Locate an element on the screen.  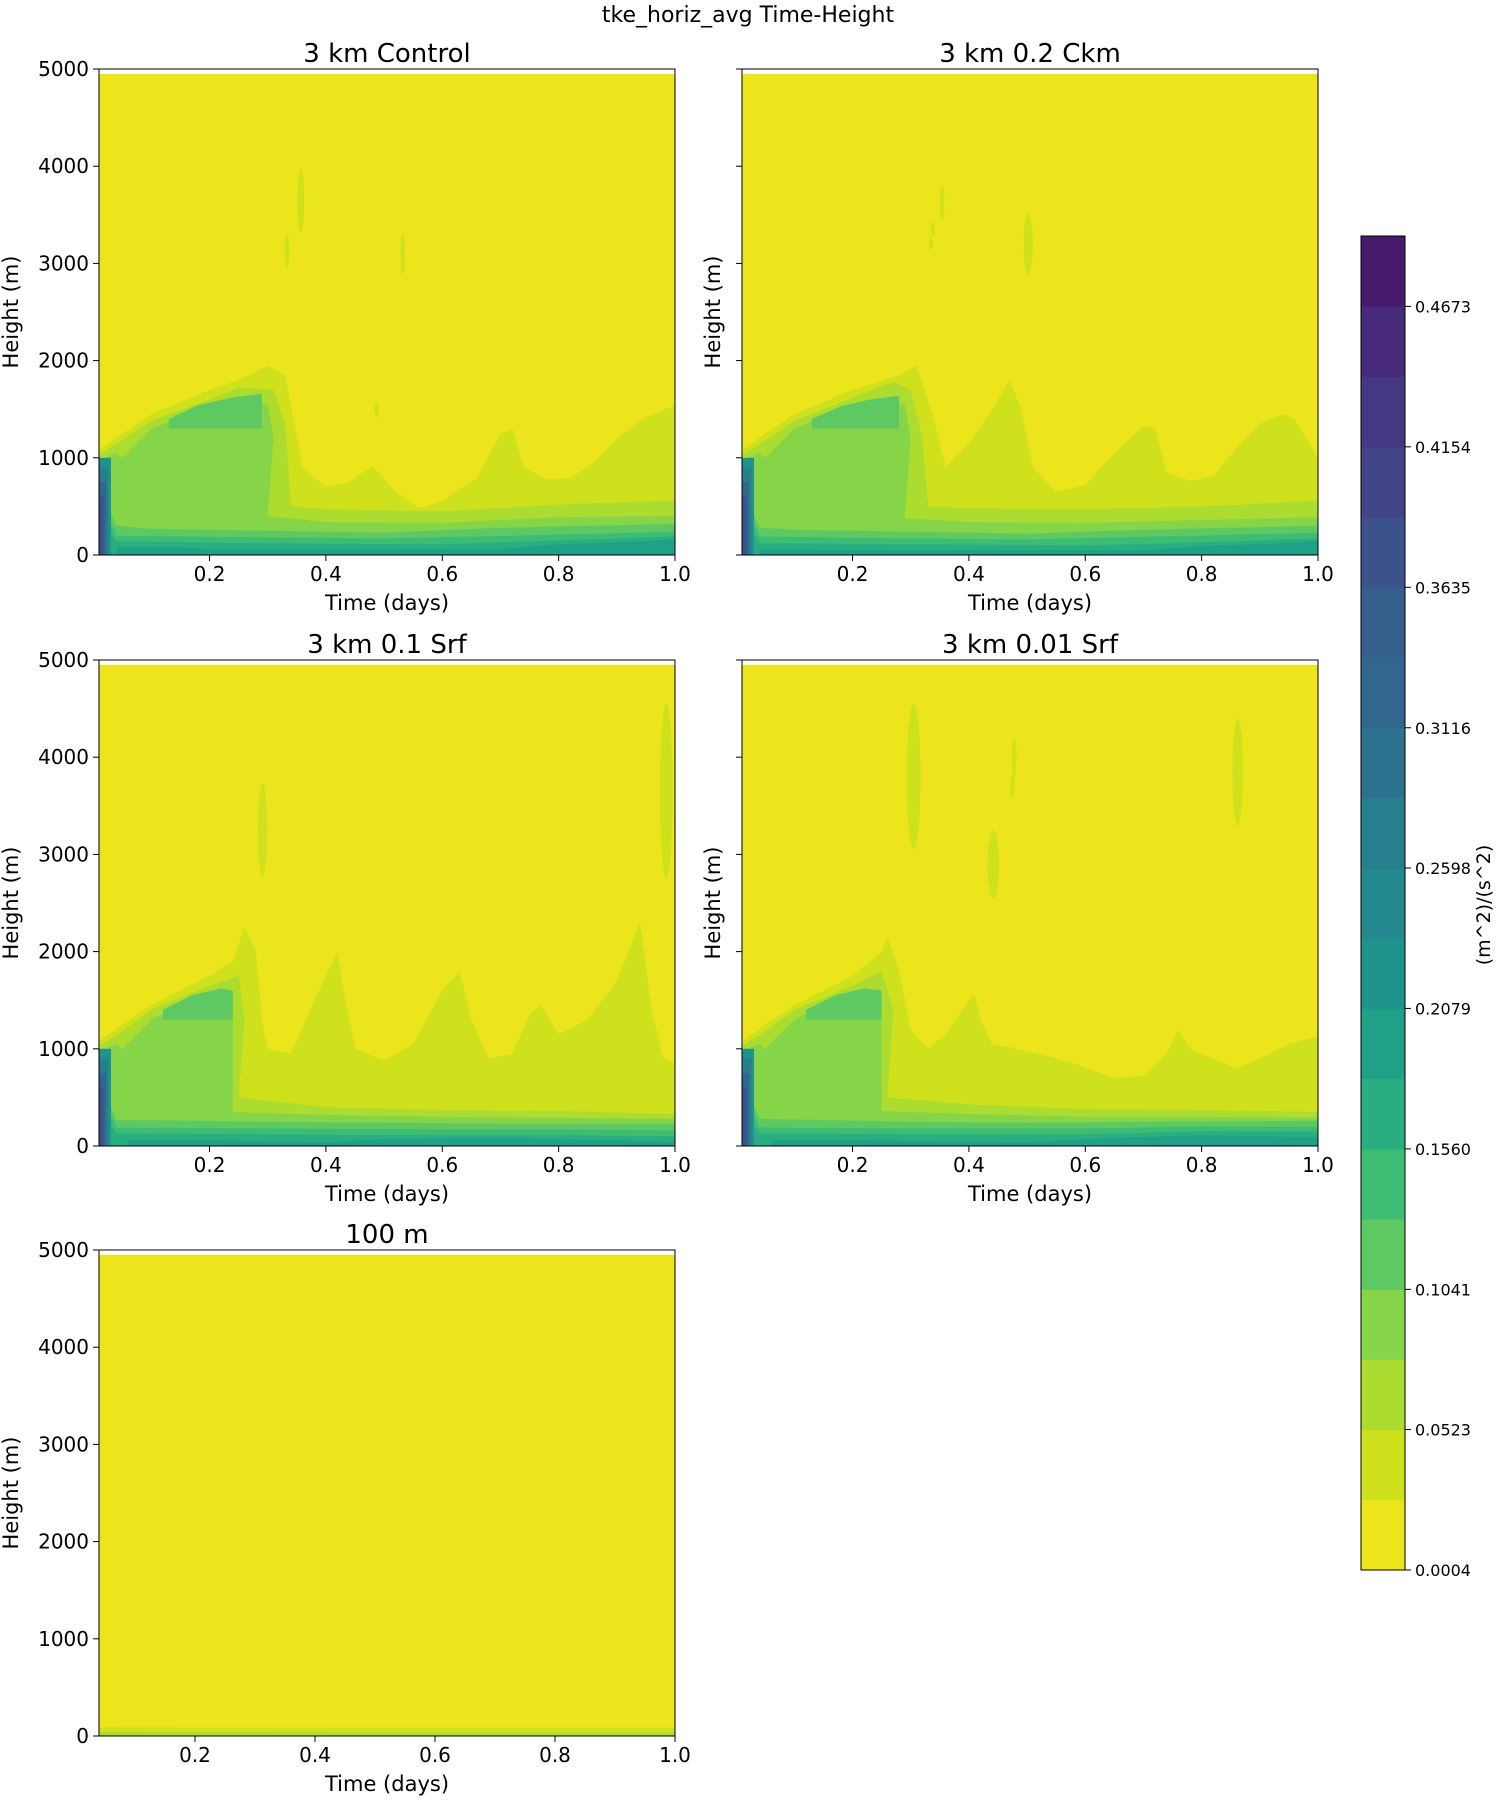
subplot-title: 100 m is located at coordinates (386, 1235).